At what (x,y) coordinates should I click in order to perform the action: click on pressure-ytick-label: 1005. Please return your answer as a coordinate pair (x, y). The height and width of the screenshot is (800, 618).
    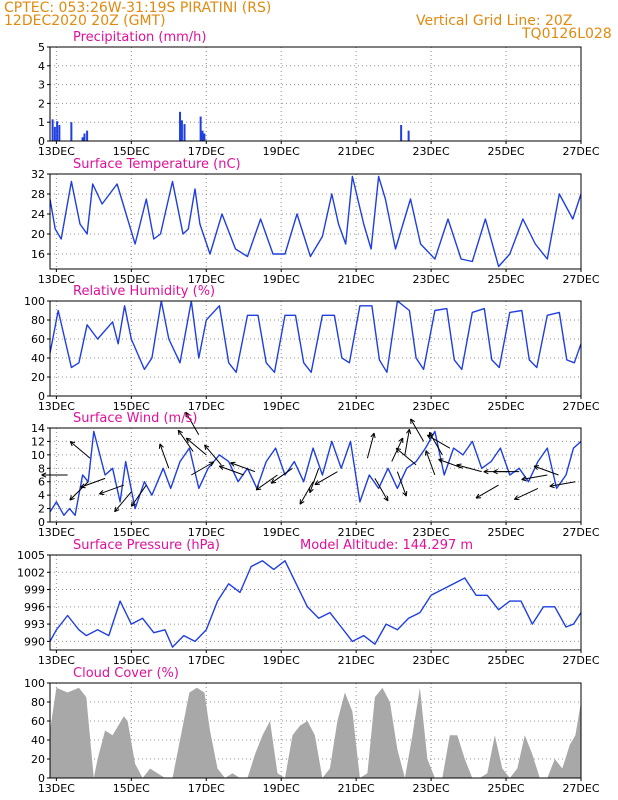
    Looking at the image, I should click on (31, 555).